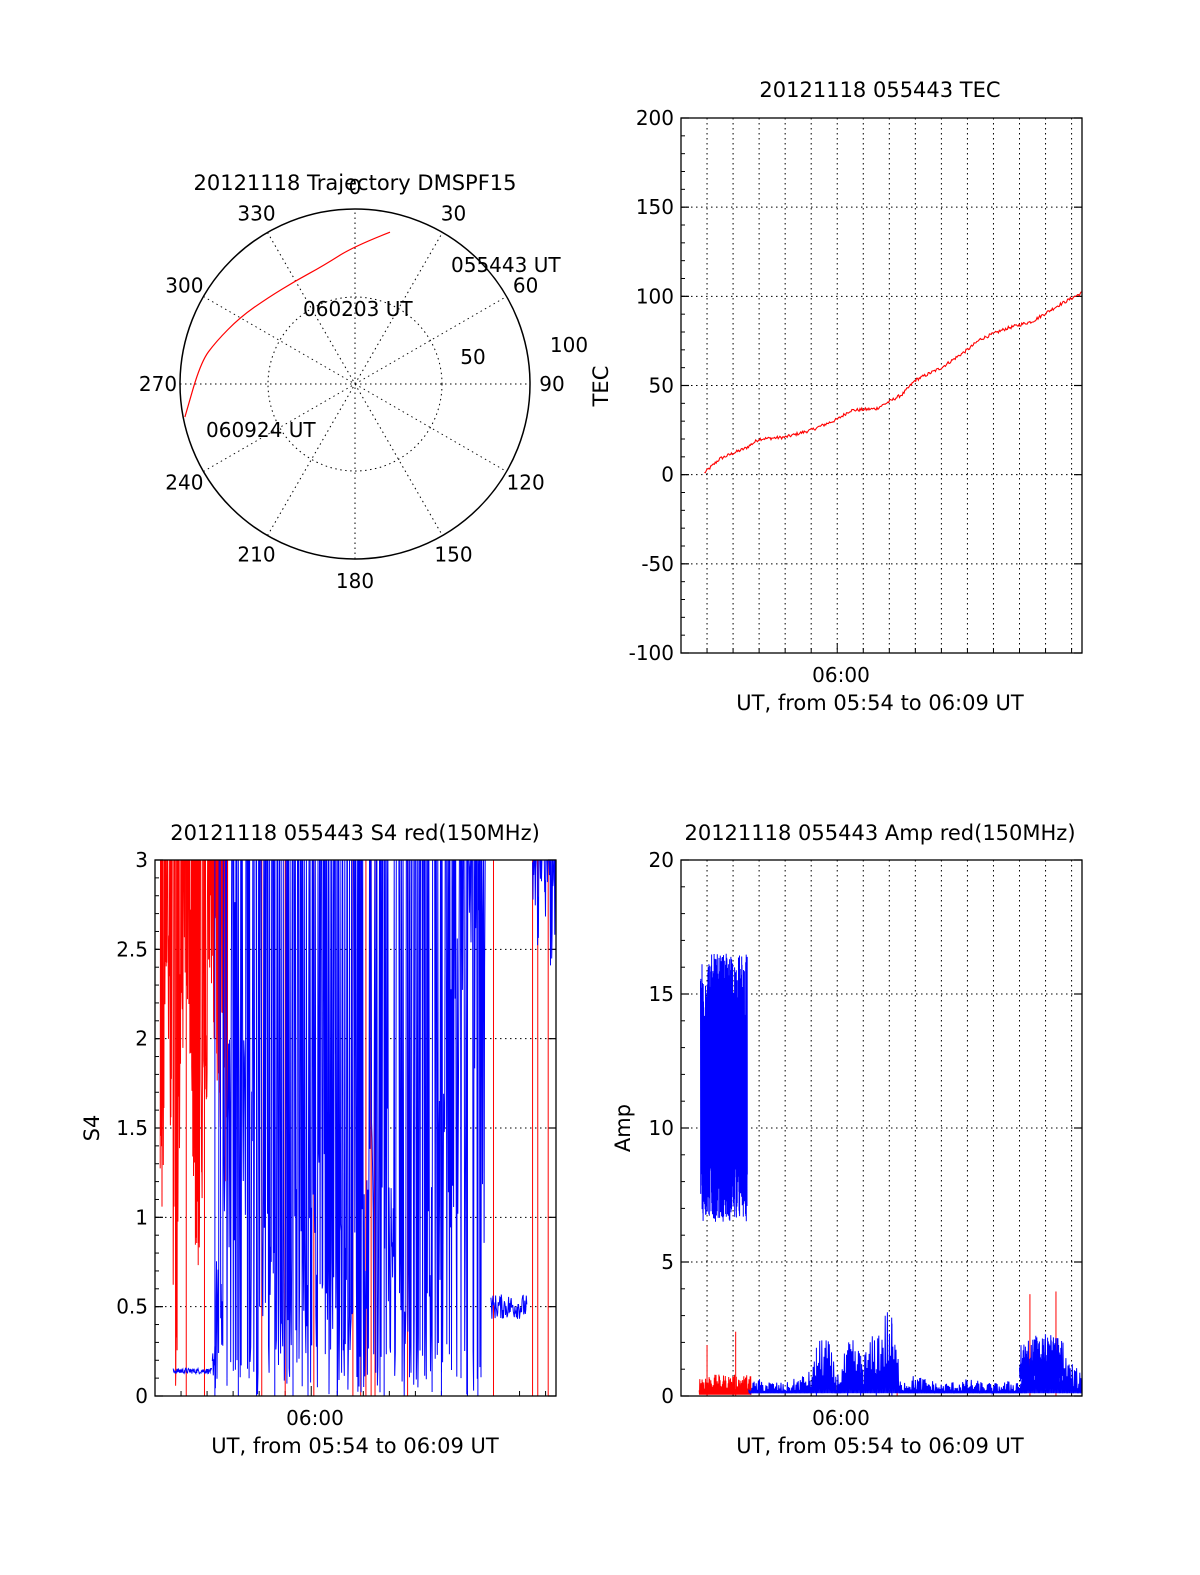 Image resolution: width=1200 pixels, height=1575 pixels. Describe the element at coordinates (194, 1122) in the screenshot. I see `s4-red-dense` at that location.